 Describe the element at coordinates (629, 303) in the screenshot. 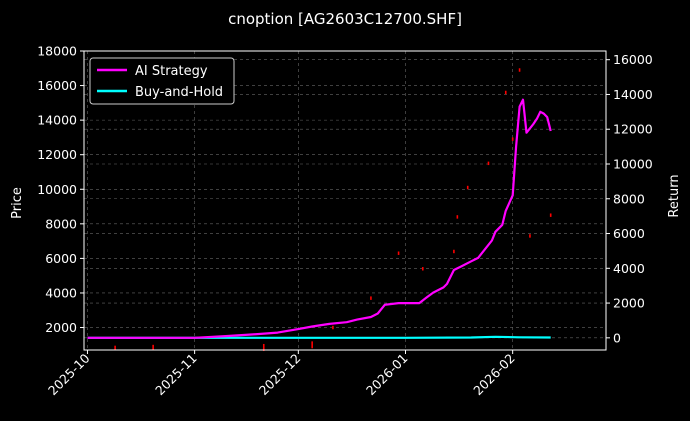

I see `y2-tick-label: 2000` at that location.